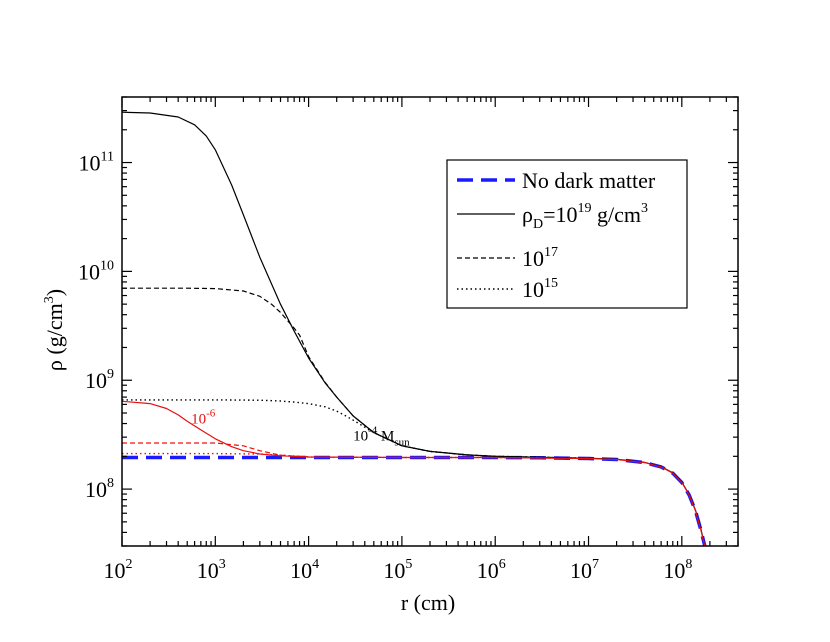 The image size is (830, 642). Describe the element at coordinates (304, 570) in the screenshot. I see `x-tick-label: 10⁴` at that location.